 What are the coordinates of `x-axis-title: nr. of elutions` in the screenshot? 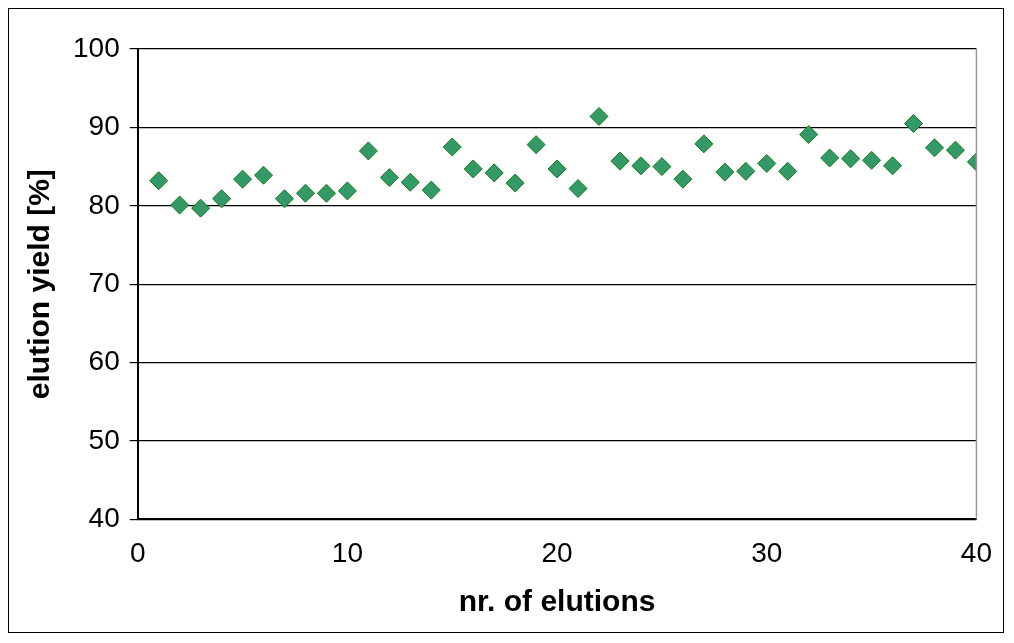 It's located at (557, 601).